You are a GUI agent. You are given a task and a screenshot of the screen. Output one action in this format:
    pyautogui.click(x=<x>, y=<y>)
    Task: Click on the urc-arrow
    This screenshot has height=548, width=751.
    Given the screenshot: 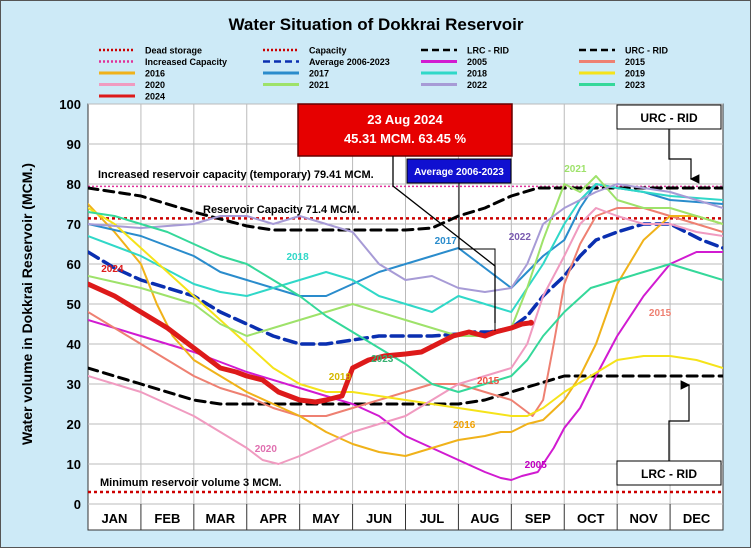 What is the action you would take?
    pyautogui.click(x=684, y=156)
    